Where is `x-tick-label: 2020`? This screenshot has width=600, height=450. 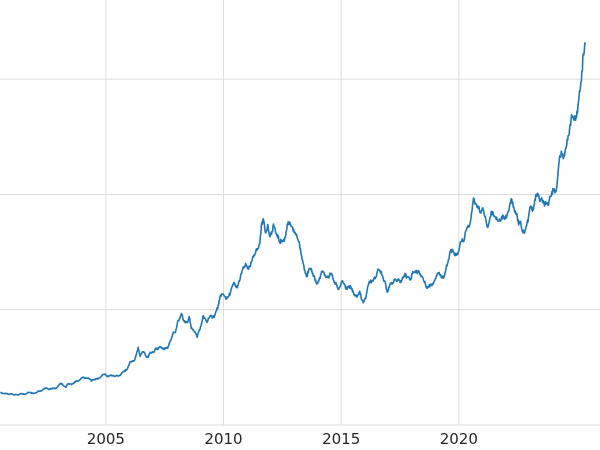 x-tick-label: 2020 is located at coordinates (459, 439).